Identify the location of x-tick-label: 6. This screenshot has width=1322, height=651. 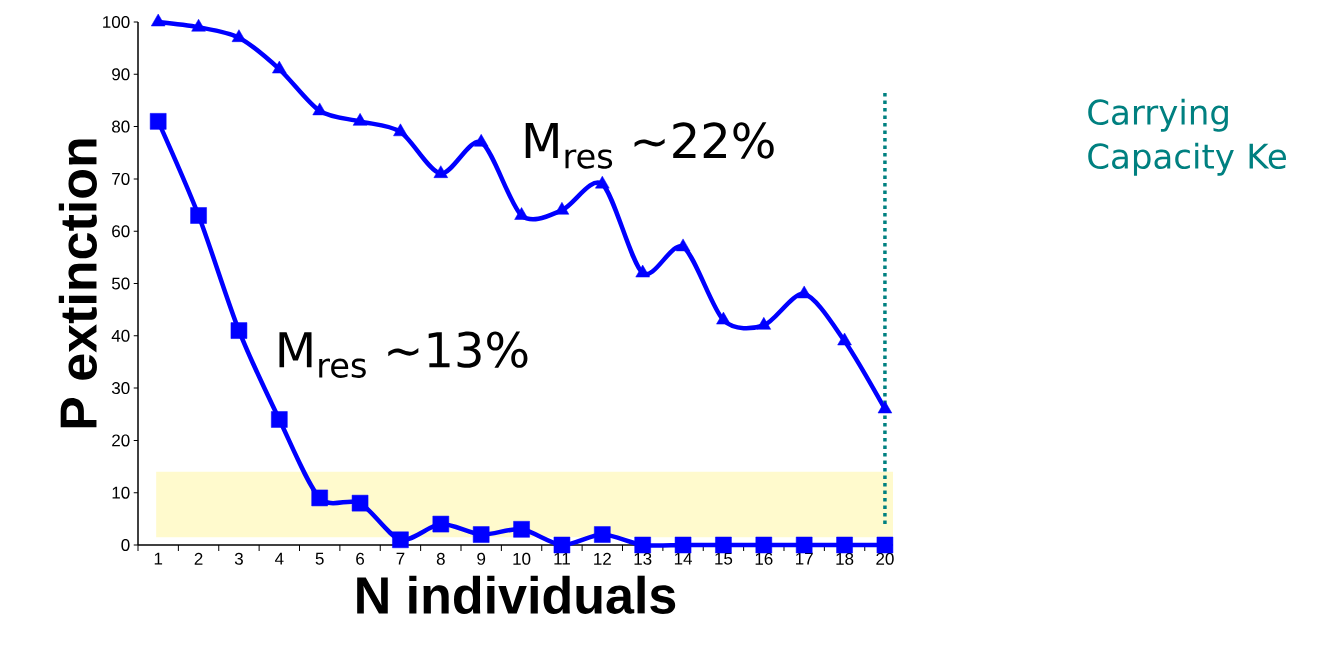
(360, 558).